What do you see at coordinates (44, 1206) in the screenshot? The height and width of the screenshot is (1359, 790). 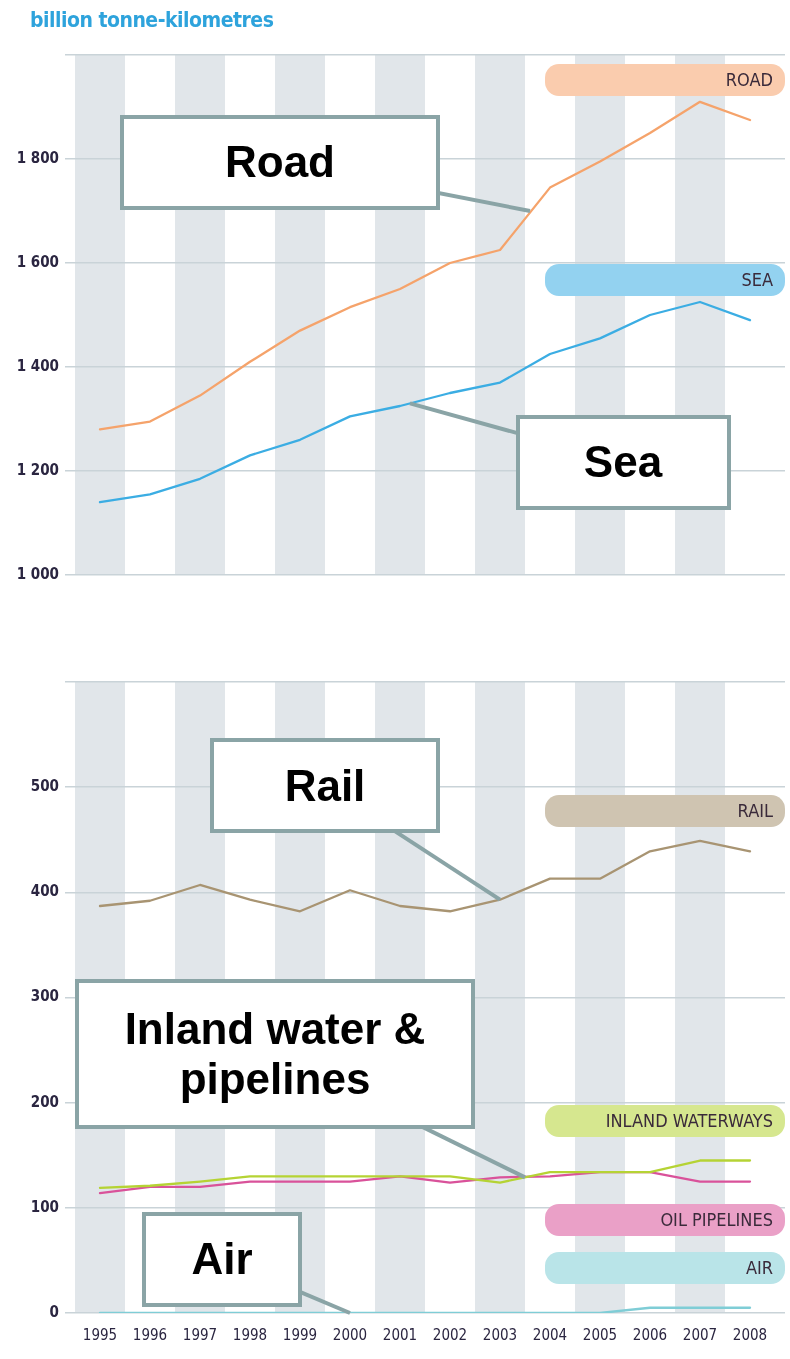 I see `y-tick-label: 100` at bounding box center [44, 1206].